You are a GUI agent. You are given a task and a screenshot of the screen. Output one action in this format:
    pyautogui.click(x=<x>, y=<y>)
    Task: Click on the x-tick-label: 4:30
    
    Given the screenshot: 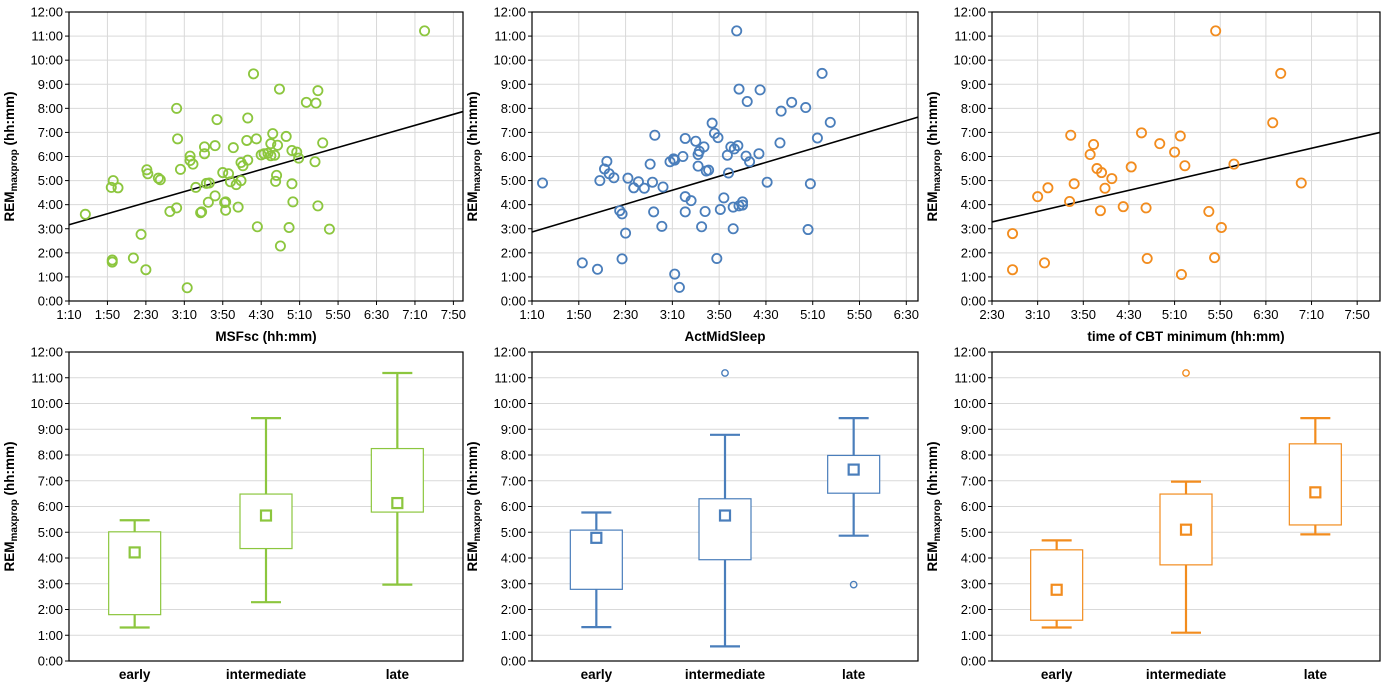 What is the action you would take?
    pyautogui.click(x=261, y=314)
    